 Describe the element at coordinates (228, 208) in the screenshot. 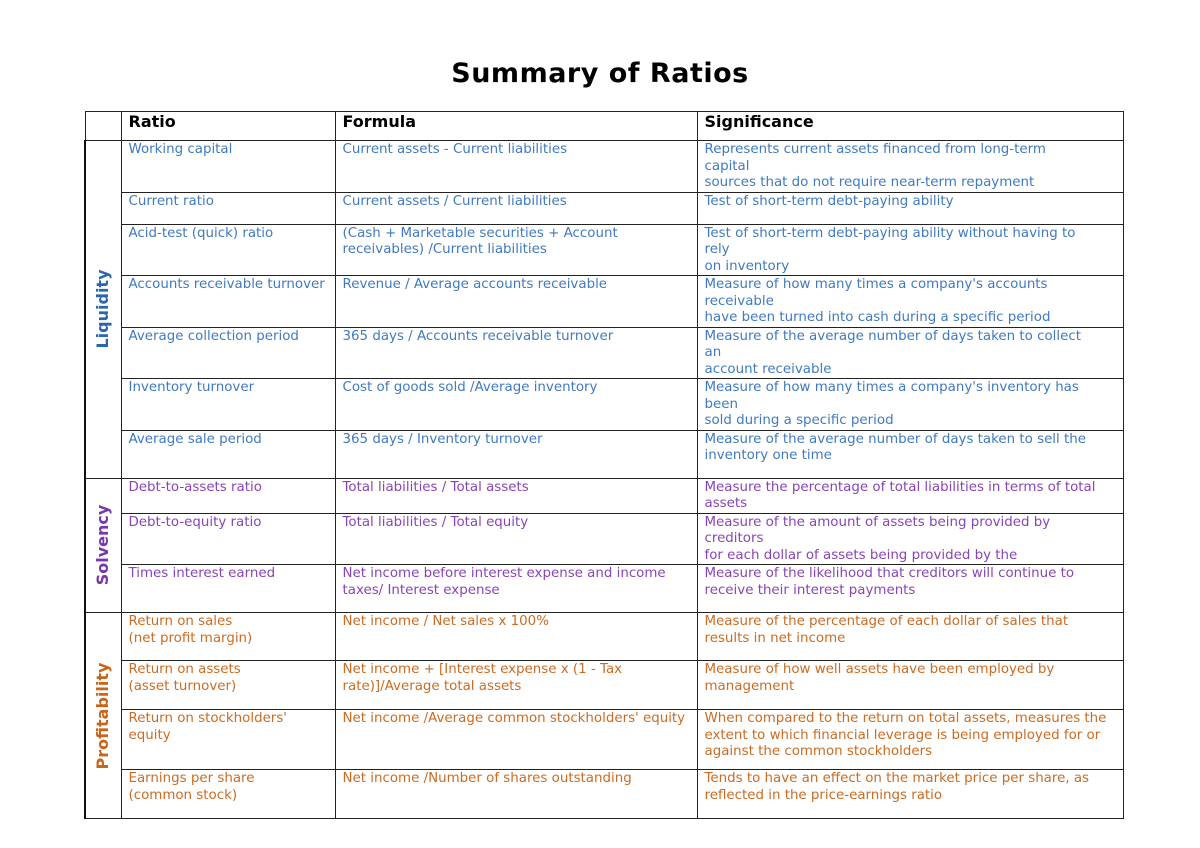

I see `ratio-cell: Current ratio` at that location.